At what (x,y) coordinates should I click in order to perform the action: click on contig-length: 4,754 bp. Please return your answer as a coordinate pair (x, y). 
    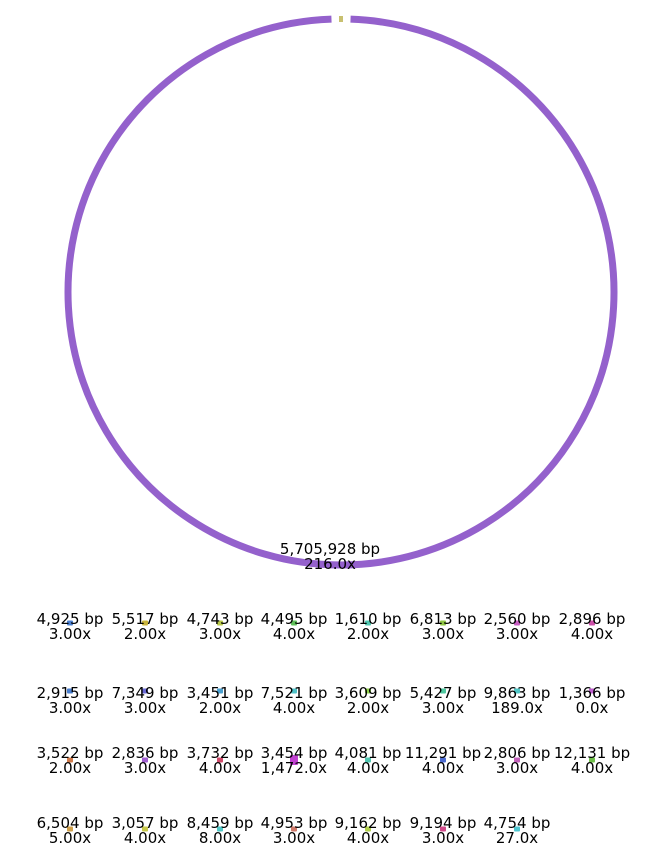
    Looking at the image, I should click on (517, 823).